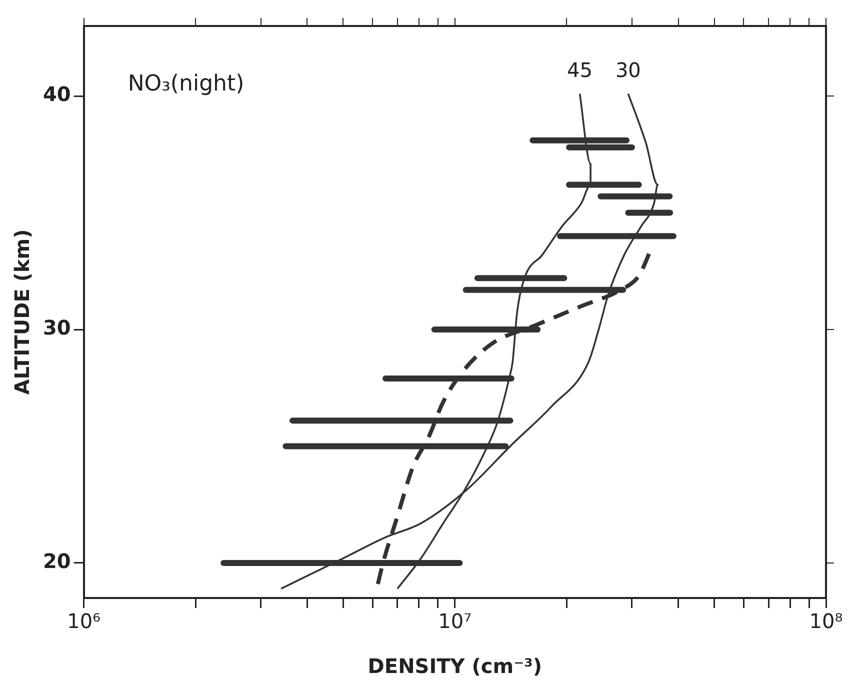  Describe the element at coordinates (826, 621) in the screenshot. I see `x-tick-label: 10⁸` at that location.